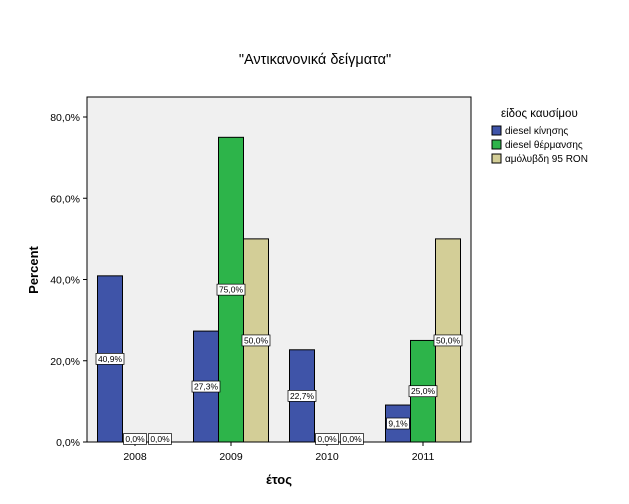  I want to click on x-tick-label-2008: 2008, so click(135, 457).